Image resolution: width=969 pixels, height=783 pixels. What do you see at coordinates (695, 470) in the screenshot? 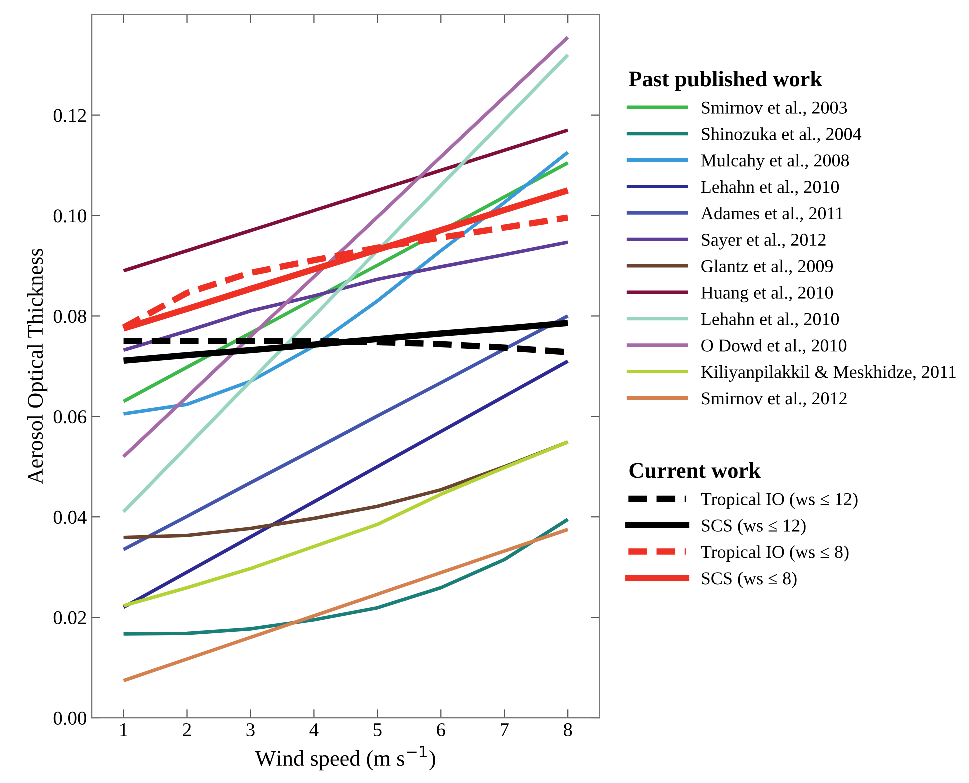
I see `text: Current work` at bounding box center [695, 470].